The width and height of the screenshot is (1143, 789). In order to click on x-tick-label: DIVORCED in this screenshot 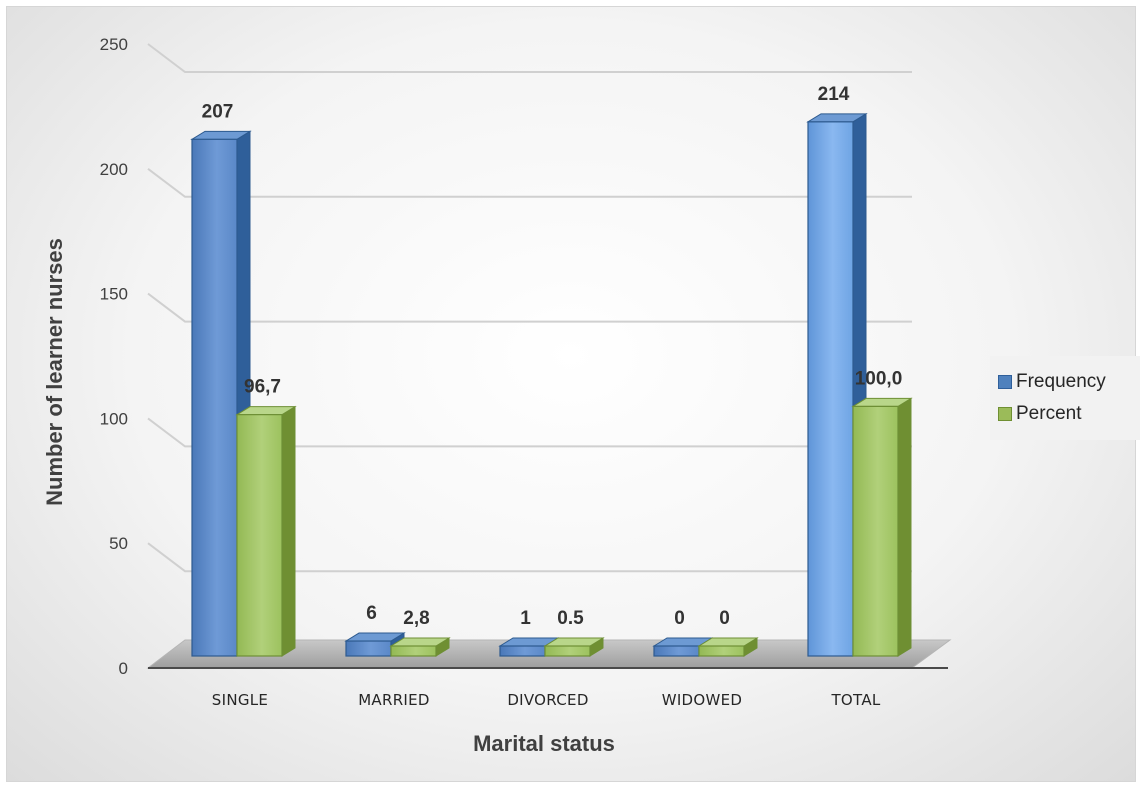, I will do `click(547, 700)`.